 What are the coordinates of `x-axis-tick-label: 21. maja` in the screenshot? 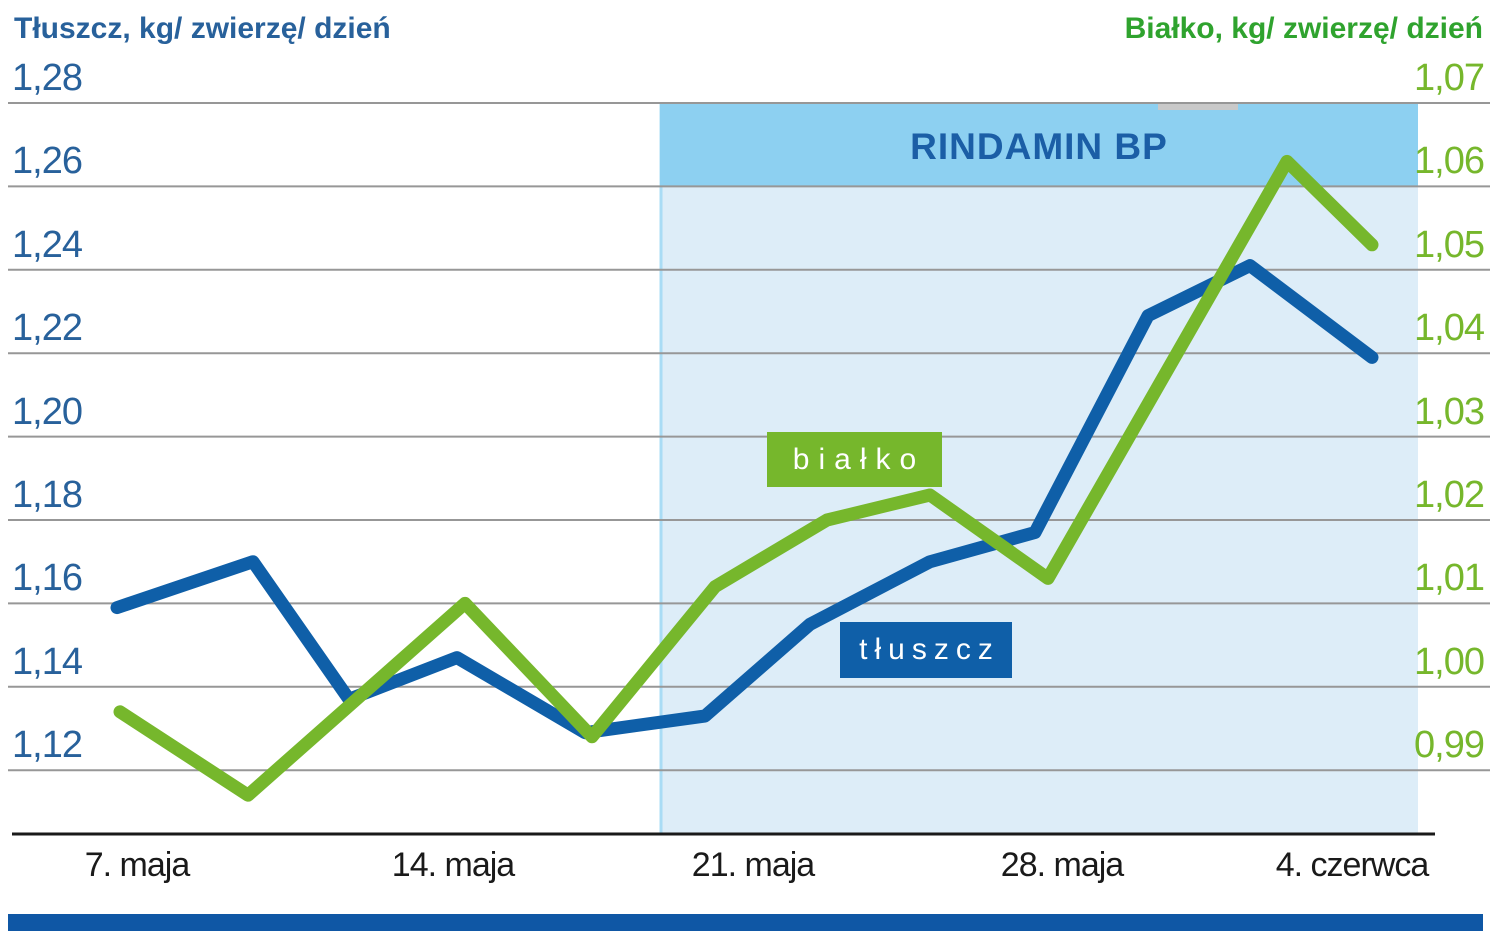 It's located at (753, 865).